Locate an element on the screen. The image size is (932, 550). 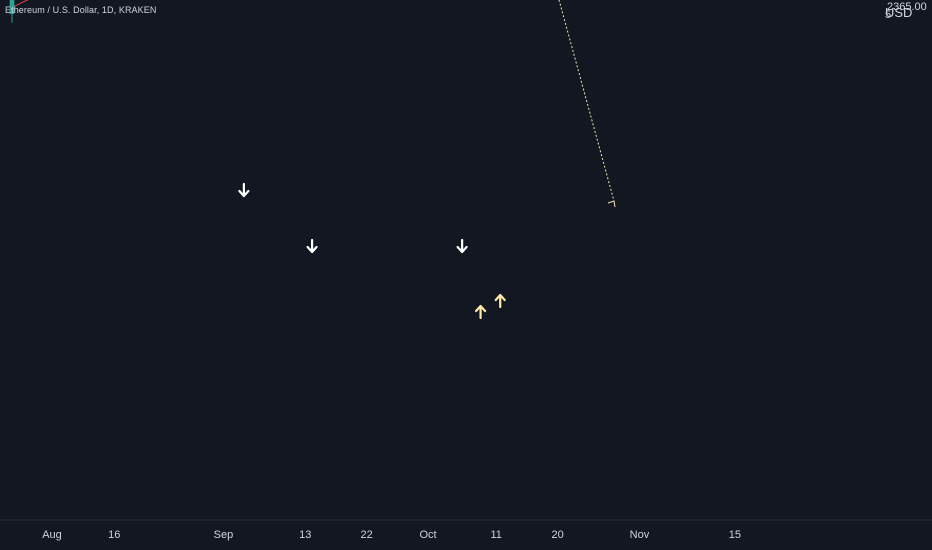
y-tick-label: 2365.00 is located at coordinates (907, 7).